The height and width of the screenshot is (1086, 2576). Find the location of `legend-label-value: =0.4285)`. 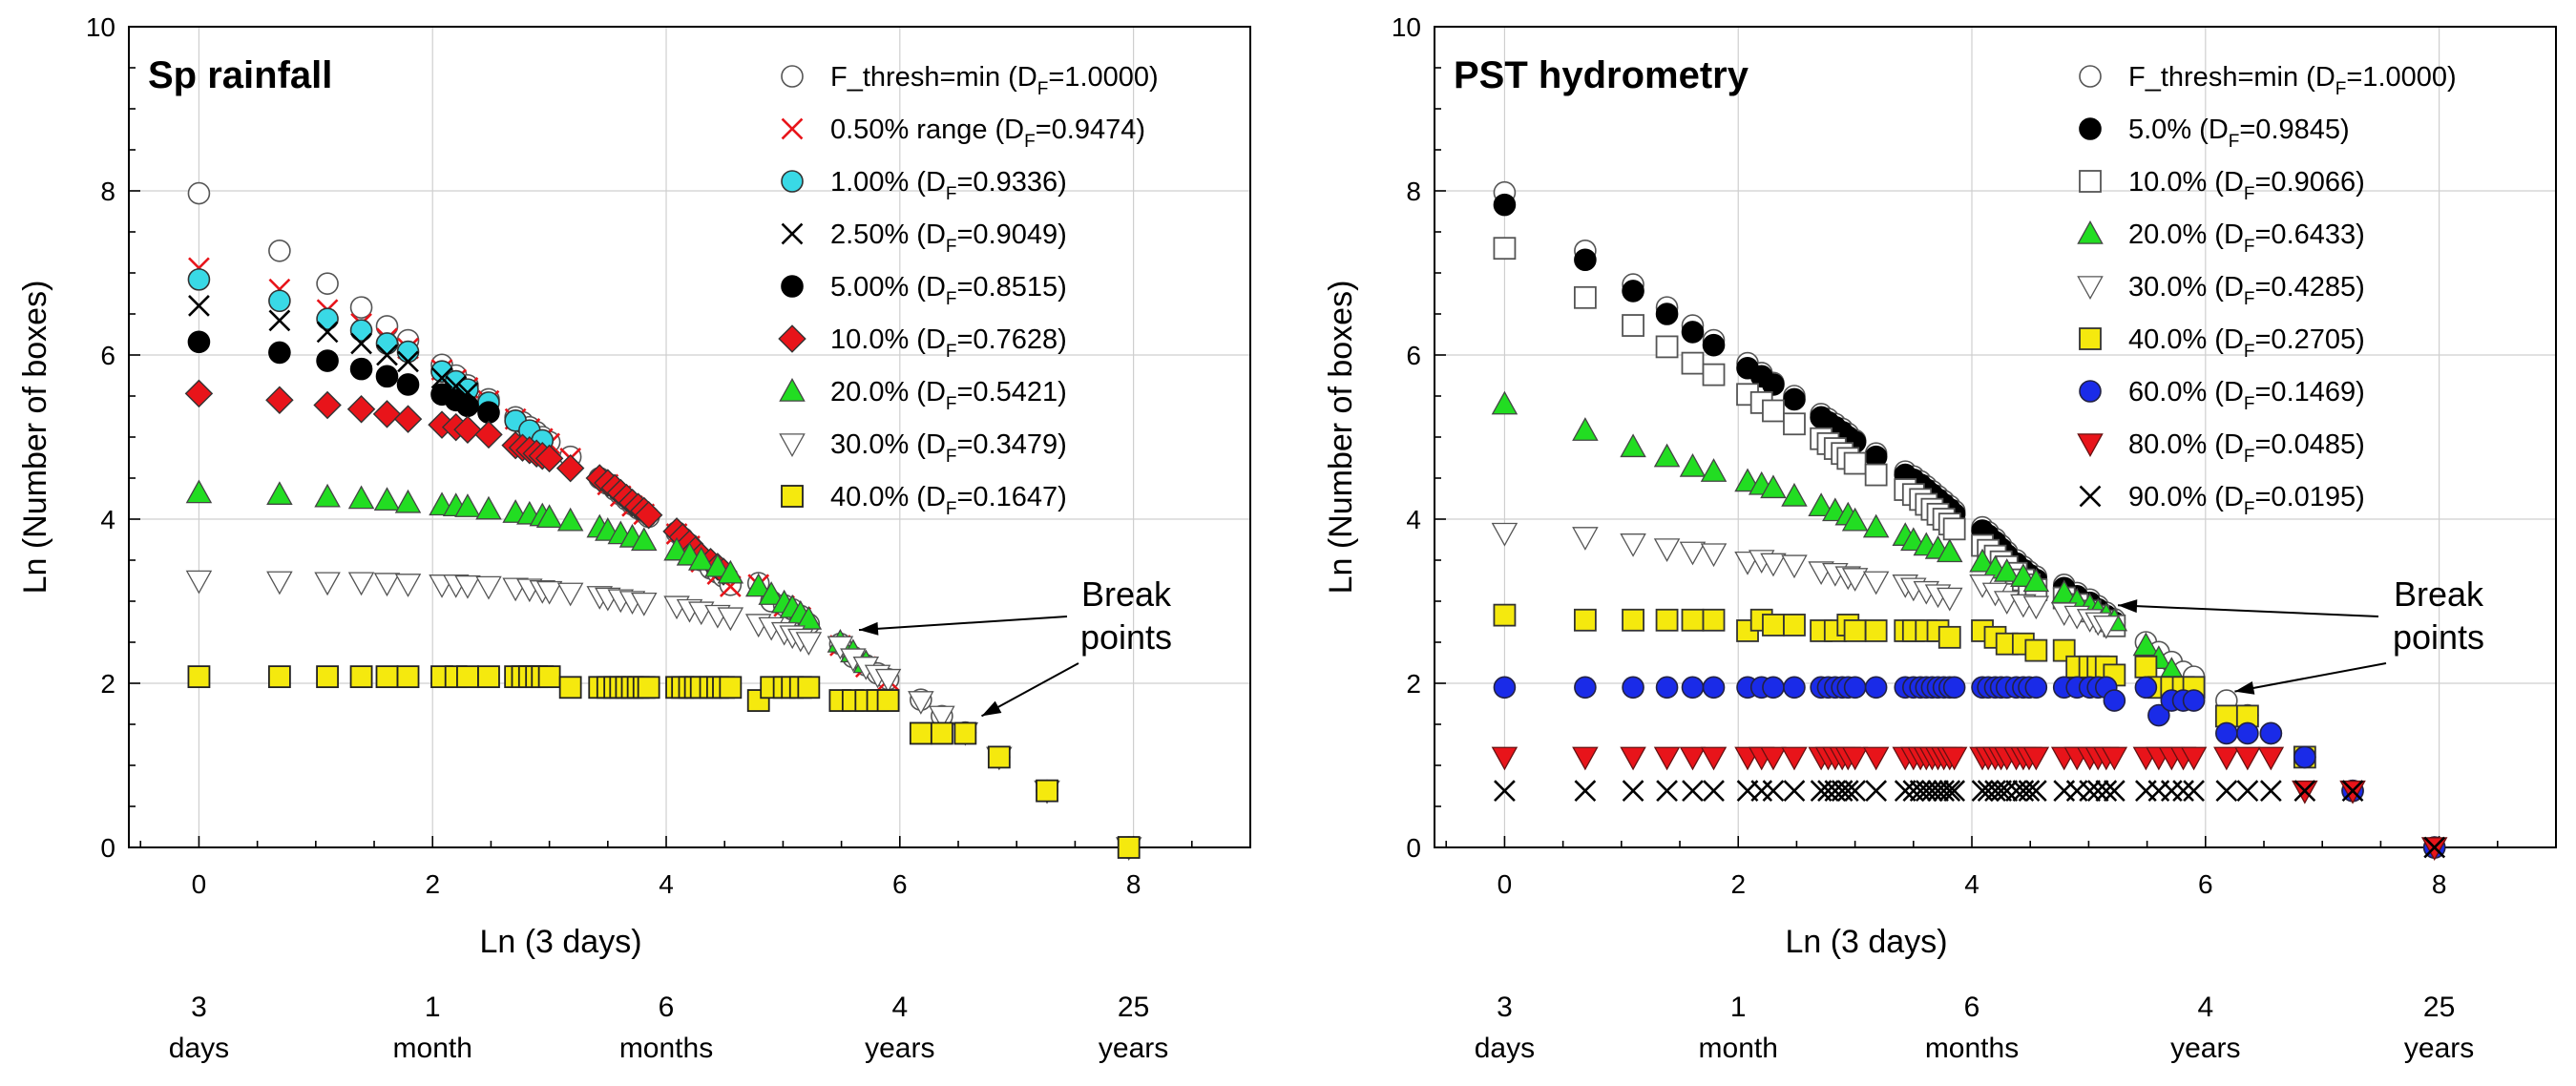

legend-label-value: =0.4285) is located at coordinates (2310, 287).